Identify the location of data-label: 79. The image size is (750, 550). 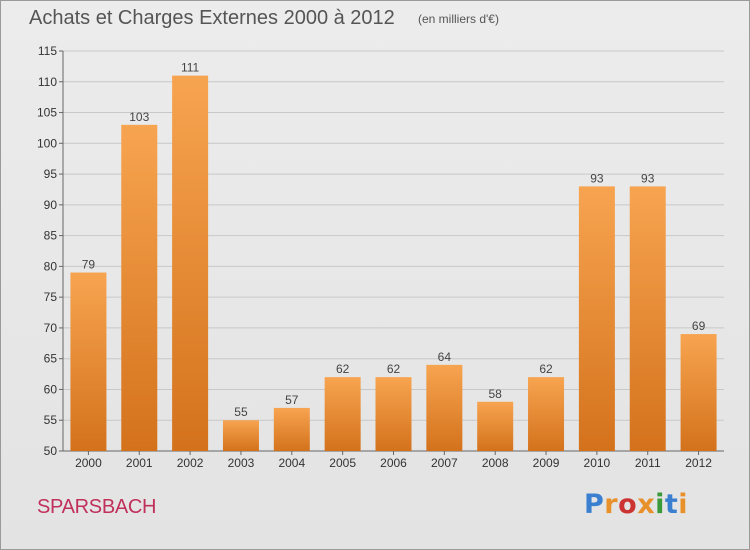
(89, 265).